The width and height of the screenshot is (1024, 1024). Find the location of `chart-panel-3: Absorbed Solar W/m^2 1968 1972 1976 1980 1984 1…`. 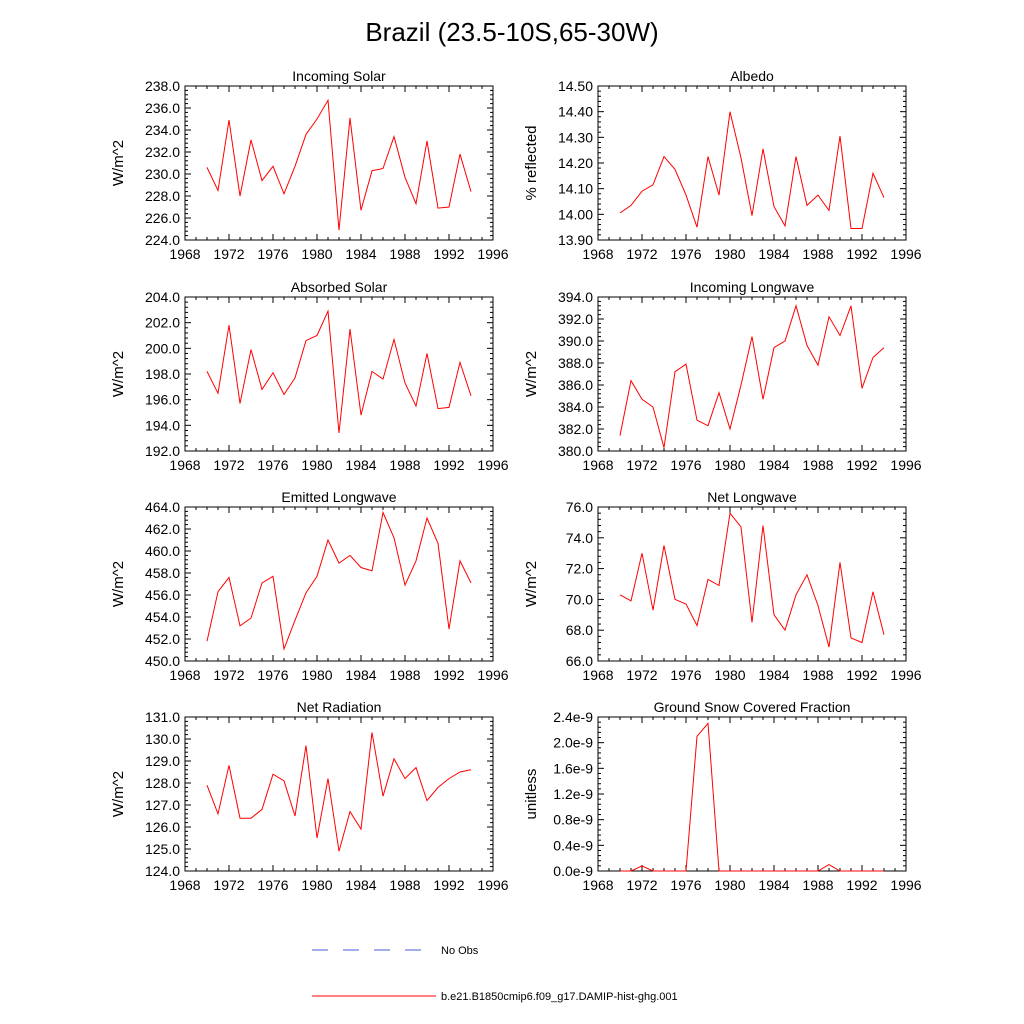

chart-panel-3: Absorbed Solar W/m^2 1968 1972 1976 1980 1984 1… is located at coordinates (309, 376).